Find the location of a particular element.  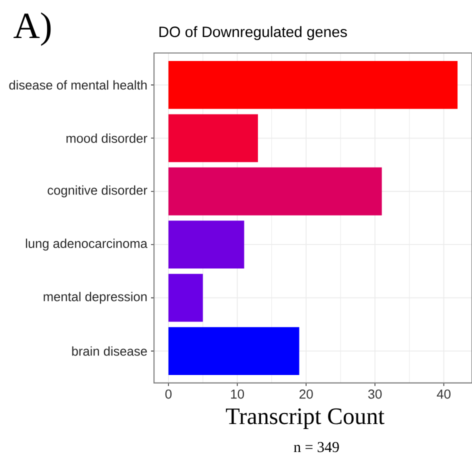

text: n = 349 is located at coordinates (316, 447).